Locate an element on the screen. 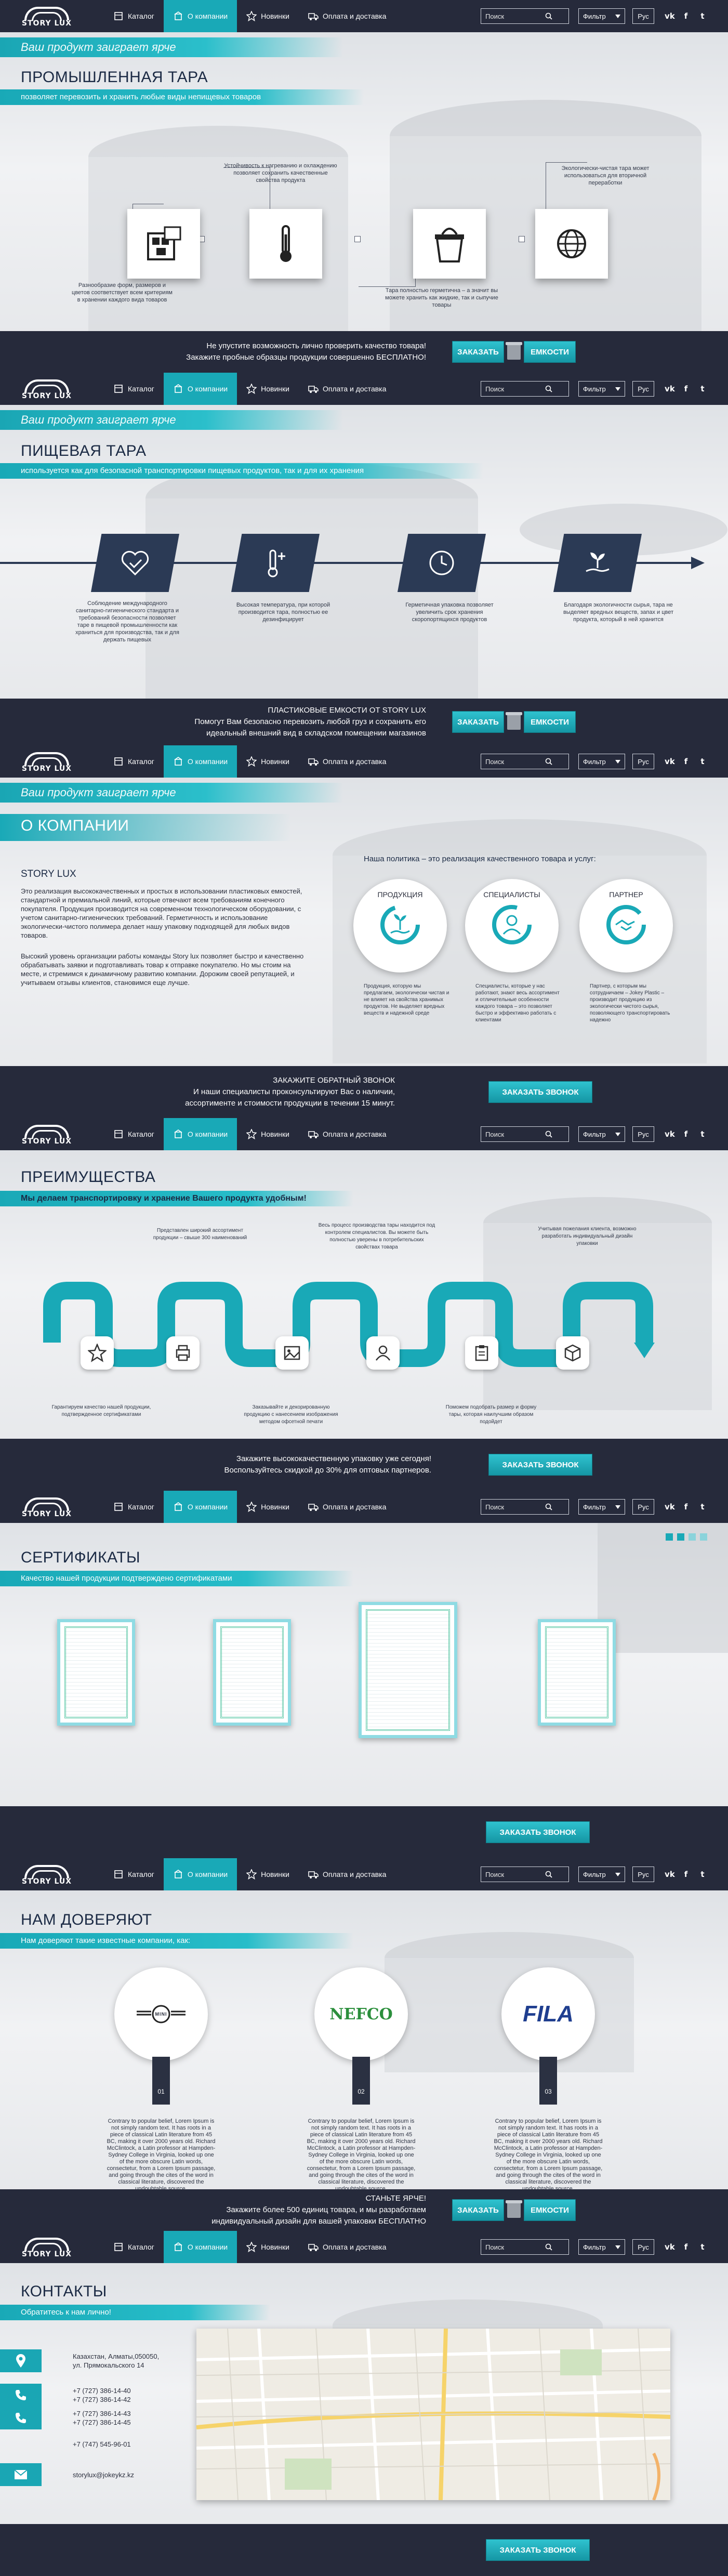 This screenshot has height=2576, width=728. map-widget is located at coordinates (433, 2414).